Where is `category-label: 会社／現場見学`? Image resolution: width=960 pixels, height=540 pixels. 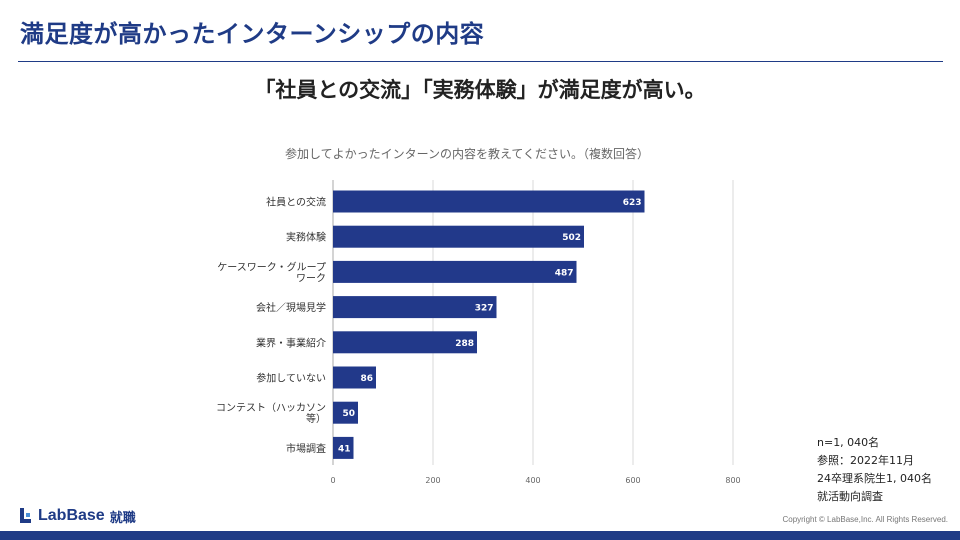
category-label: 会社／現場見学 is located at coordinates (291, 307).